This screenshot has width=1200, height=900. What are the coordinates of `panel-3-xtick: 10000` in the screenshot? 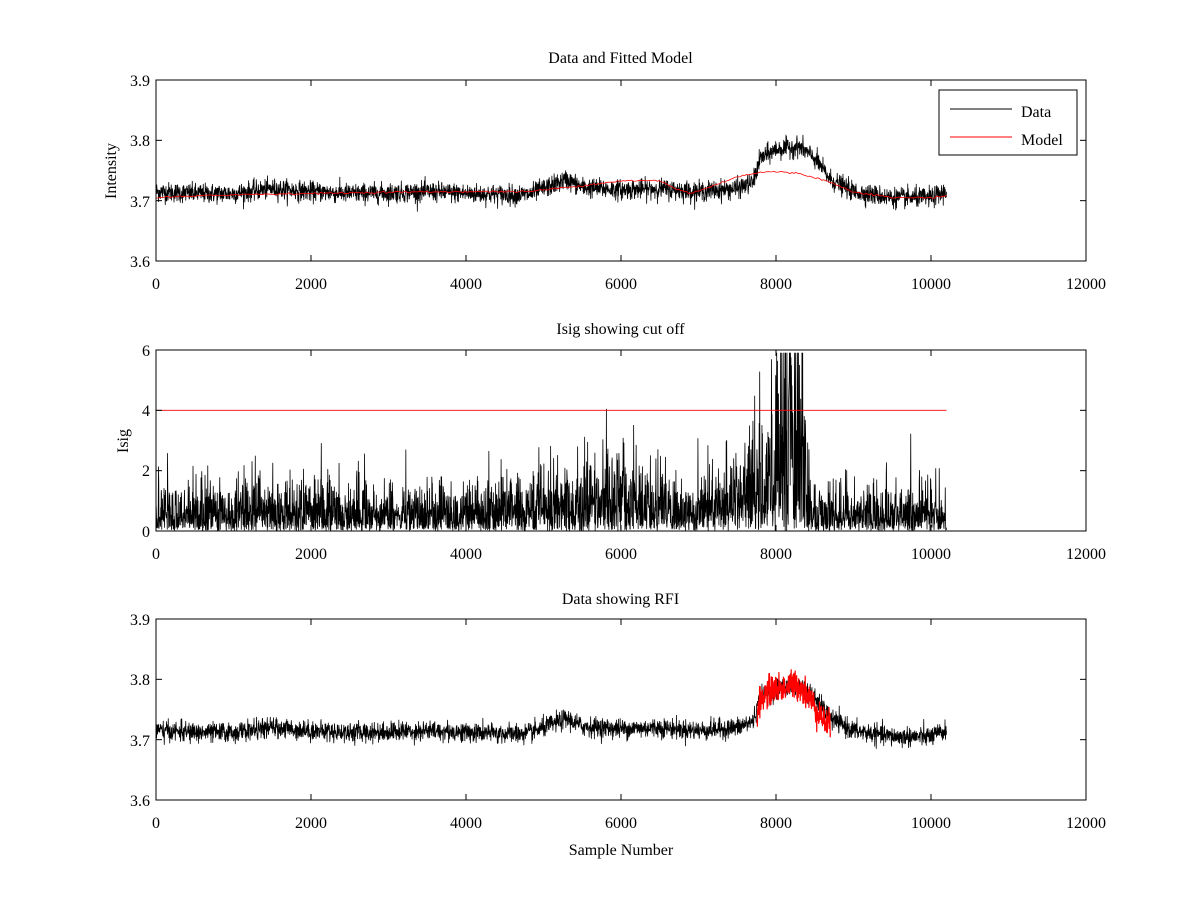 It's located at (931, 823).